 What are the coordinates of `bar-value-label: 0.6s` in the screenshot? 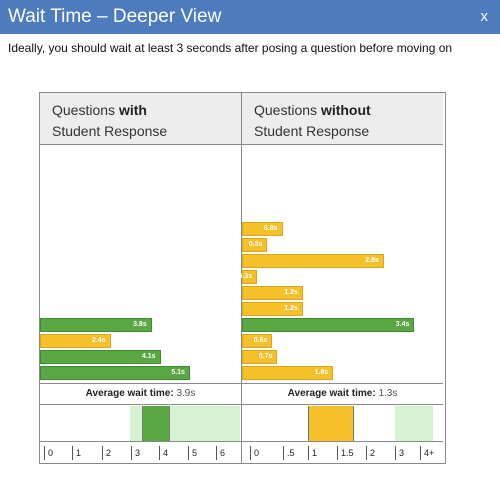 It's located at (260, 340).